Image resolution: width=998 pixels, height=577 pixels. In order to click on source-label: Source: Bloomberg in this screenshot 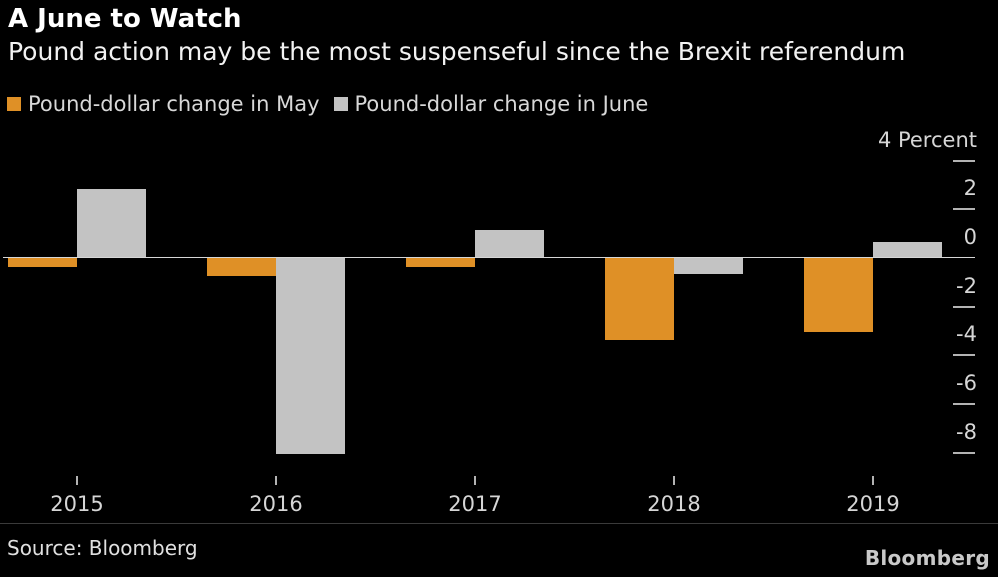, I will do `click(102, 548)`.